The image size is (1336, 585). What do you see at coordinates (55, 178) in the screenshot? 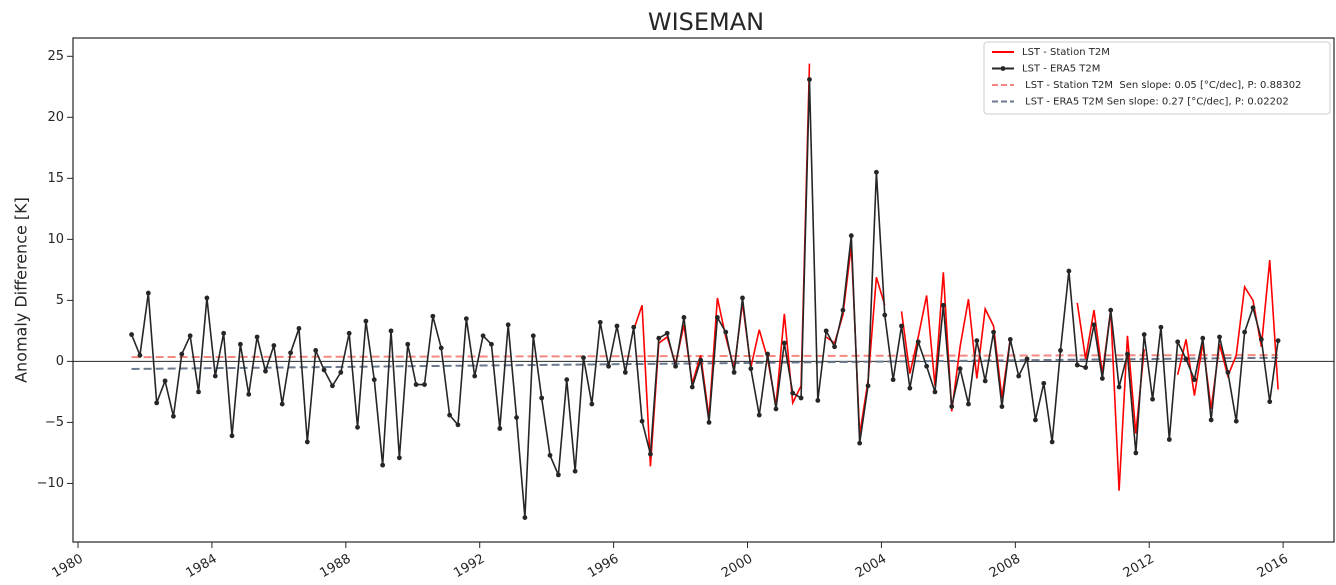
I see `y-tick-label: 15` at bounding box center [55, 178].